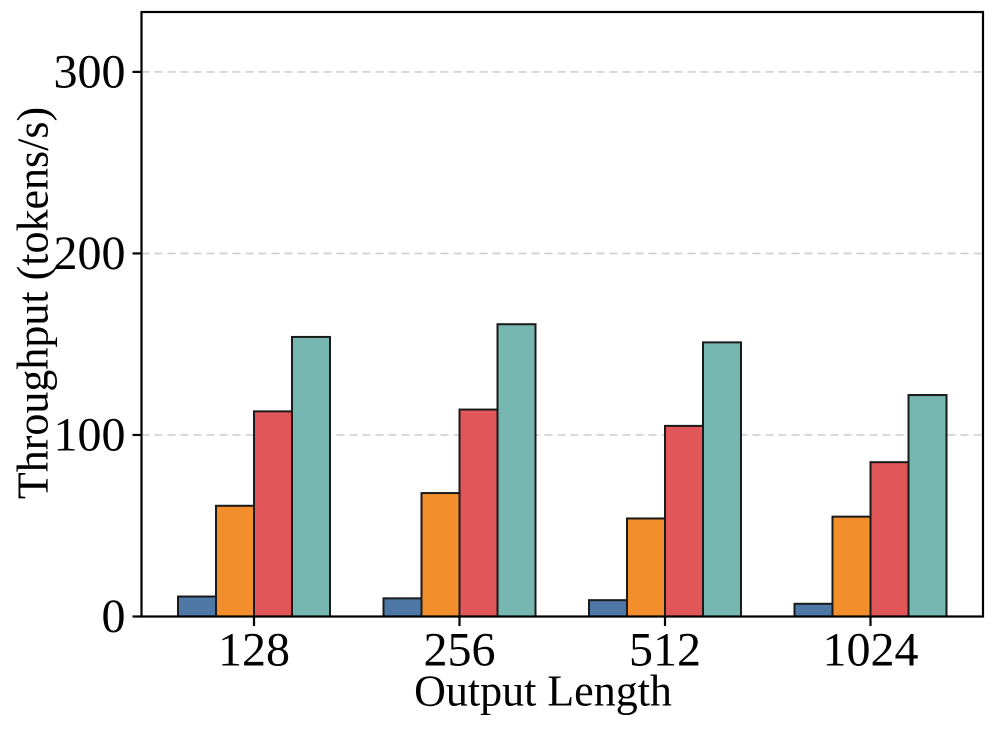 The image size is (997, 732). Describe the element at coordinates (90, 71) in the screenshot. I see `y-tick-label-300: 300` at that location.